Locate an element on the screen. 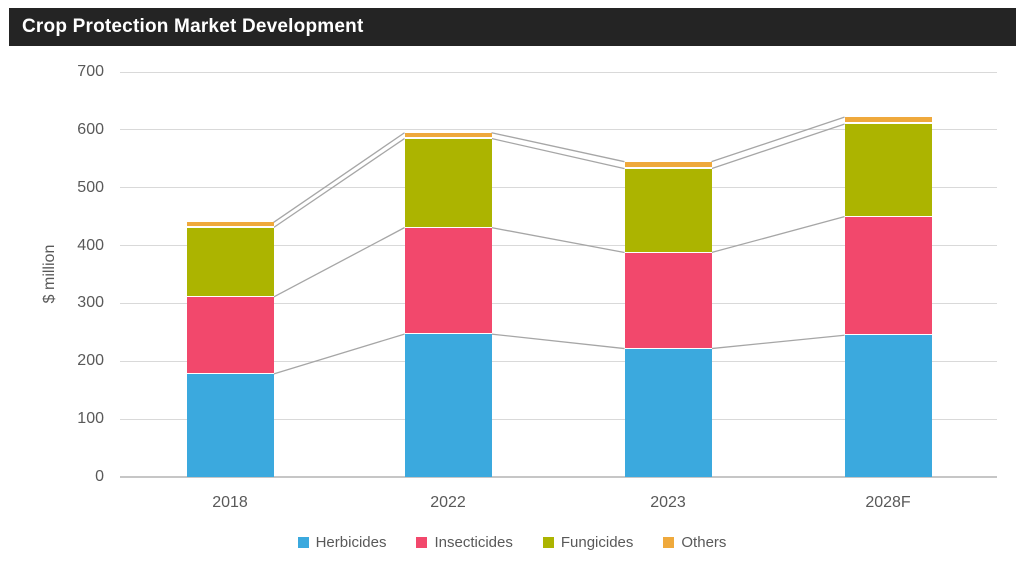 The height and width of the screenshot is (573, 1024). legend-label: Insecticides is located at coordinates (473, 542).